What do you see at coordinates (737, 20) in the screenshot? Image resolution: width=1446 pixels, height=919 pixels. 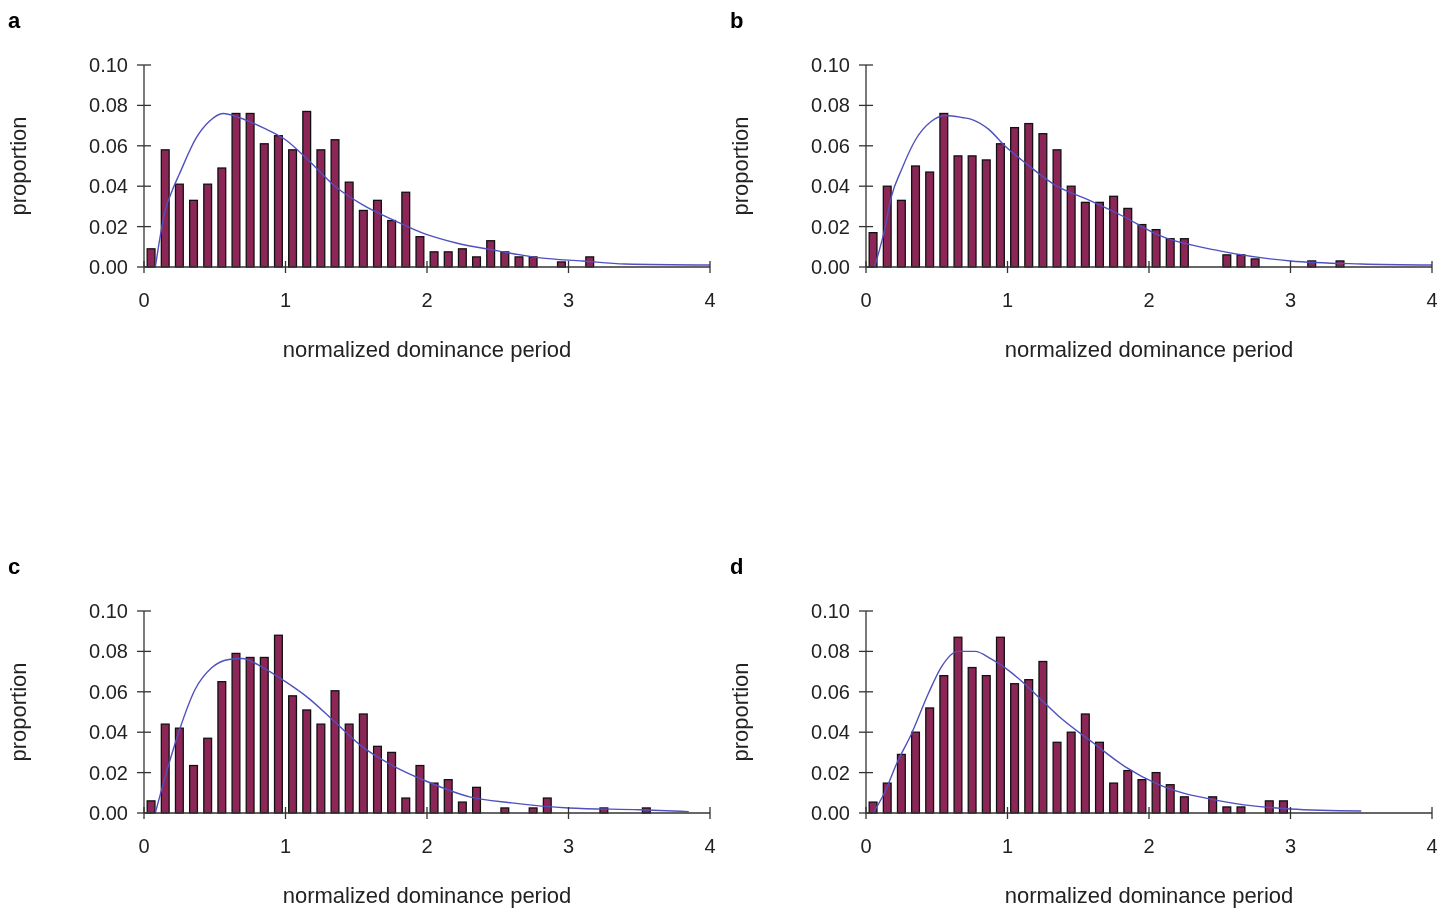 I see `chart-title: b` at bounding box center [737, 20].